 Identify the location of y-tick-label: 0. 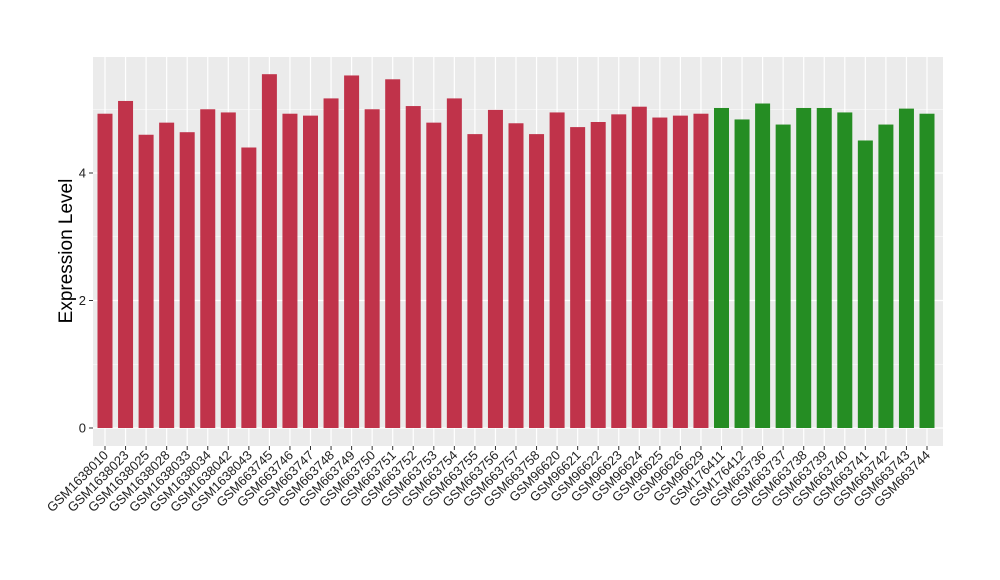
(82, 428).